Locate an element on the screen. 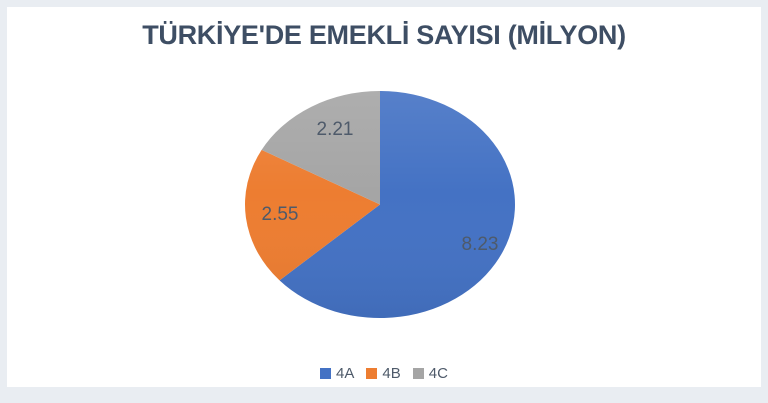 The height and width of the screenshot is (403, 768). legend-label-4C: 4C is located at coordinates (438, 373).